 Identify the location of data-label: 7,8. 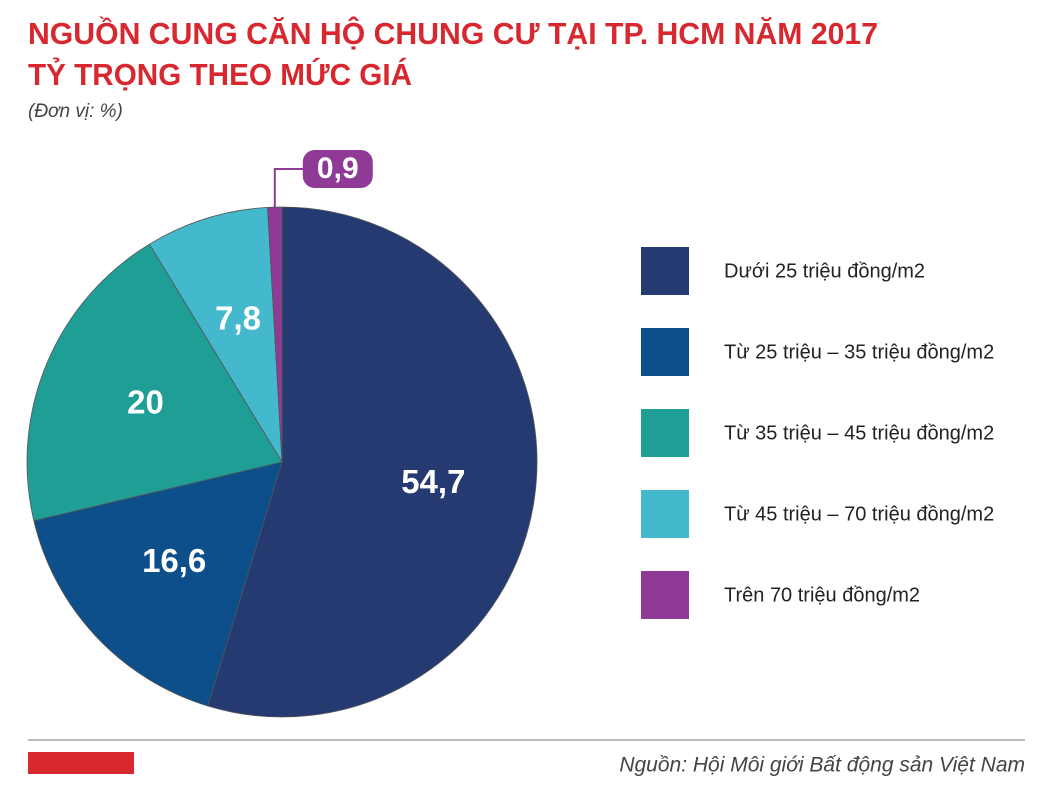
(238, 317).